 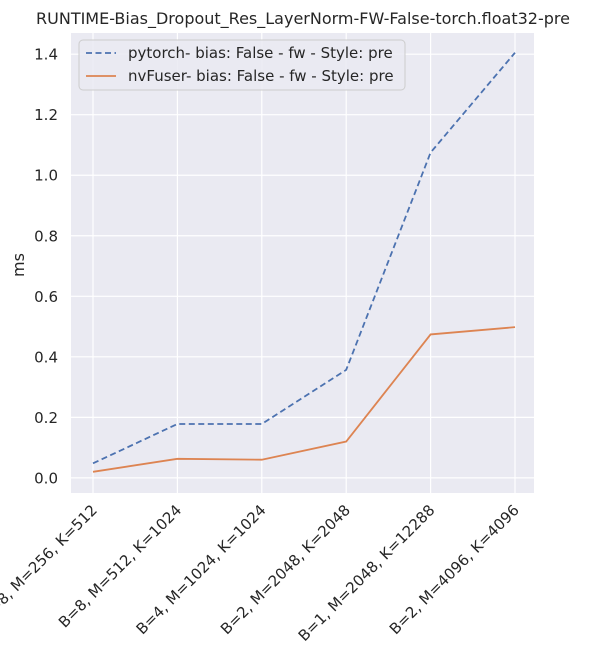 I want to click on y-tick-label: 0.2, so click(x=46, y=418).